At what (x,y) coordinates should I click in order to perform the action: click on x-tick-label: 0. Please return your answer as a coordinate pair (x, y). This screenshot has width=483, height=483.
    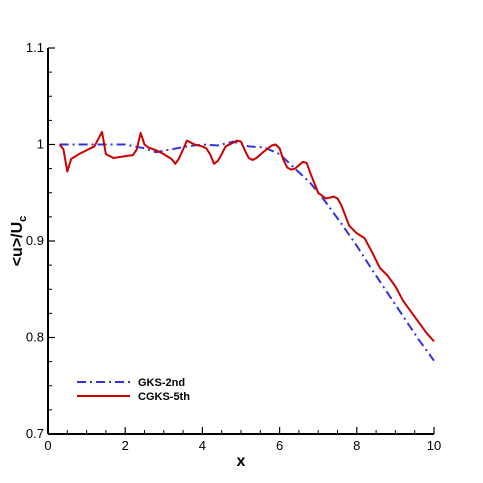
    Looking at the image, I should click on (47, 445).